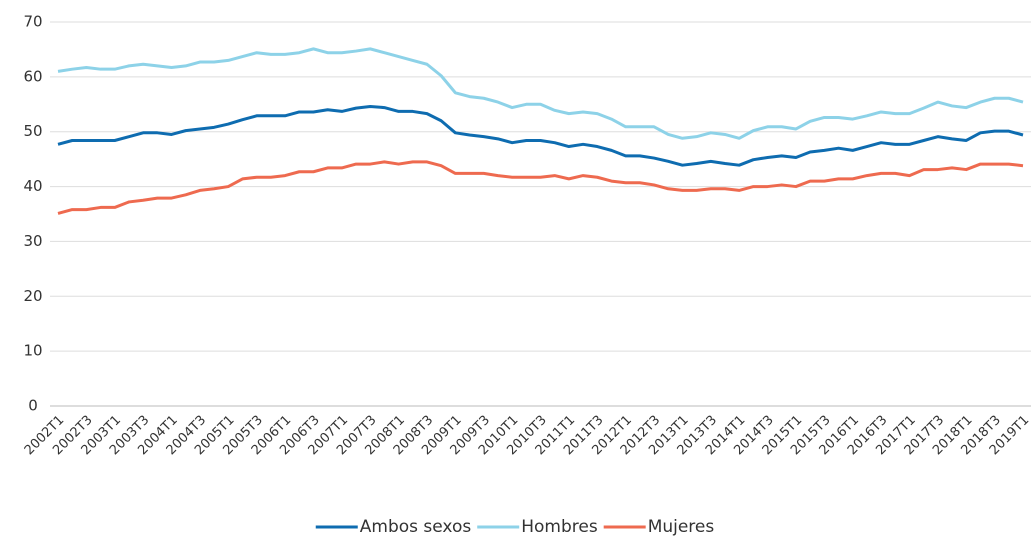 The height and width of the screenshot is (542, 1031). What do you see at coordinates (32, 76) in the screenshot?
I see `y-tick-label: 60` at bounding box center [32, 76].